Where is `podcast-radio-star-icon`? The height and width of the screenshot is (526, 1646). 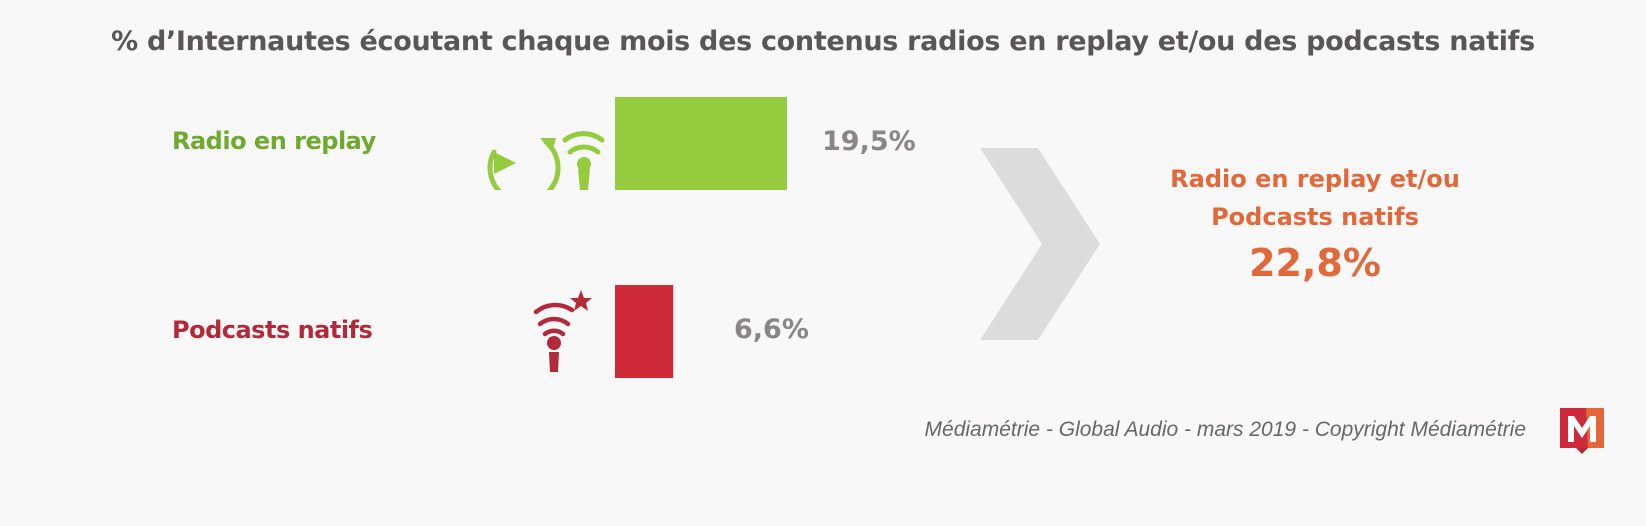
podcast-radio-star-icon is located at coordinates (562, 331).